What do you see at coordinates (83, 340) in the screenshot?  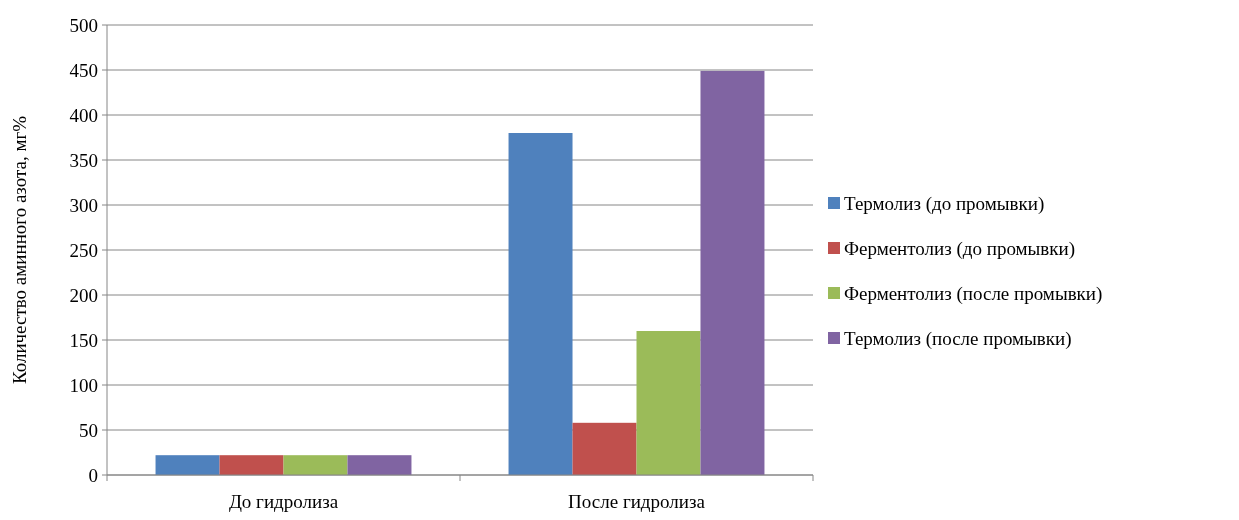 I see `y-tick-label: 150` at bounding box center [83, 340].